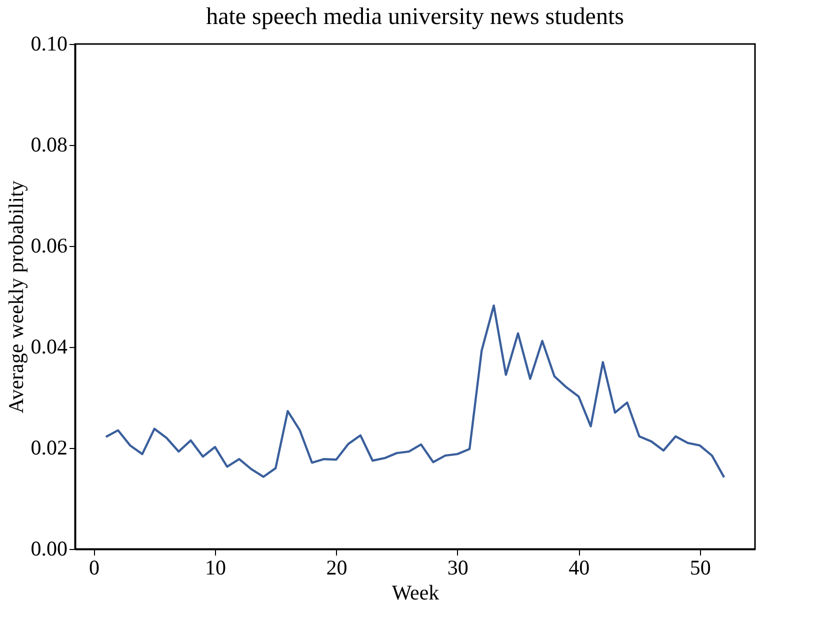  What do you see at coordinates (49, 144) in the screenshot?
I see `y-tick-label: 0.08` at bounding box center [49, 144].